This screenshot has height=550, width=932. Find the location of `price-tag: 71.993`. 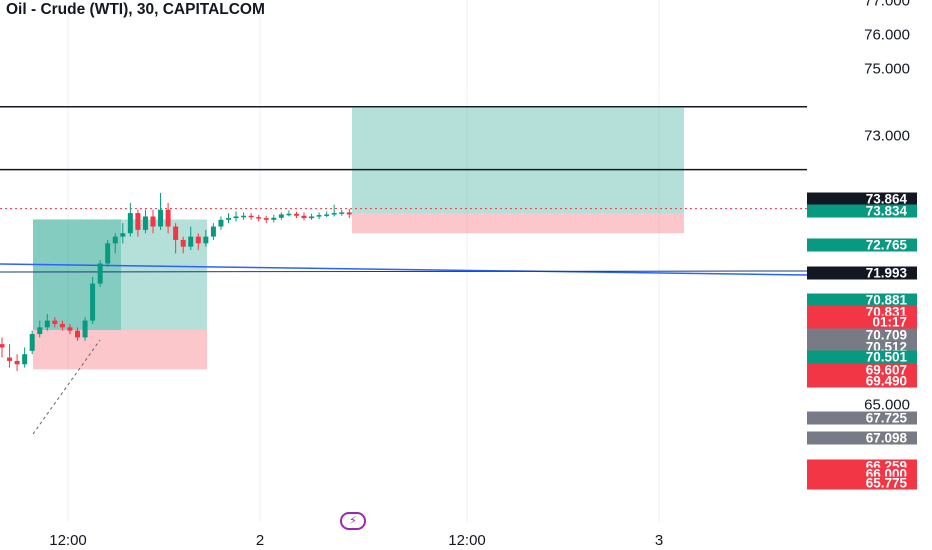

price-tag: 71.993 is located at coordinates (862, 273).